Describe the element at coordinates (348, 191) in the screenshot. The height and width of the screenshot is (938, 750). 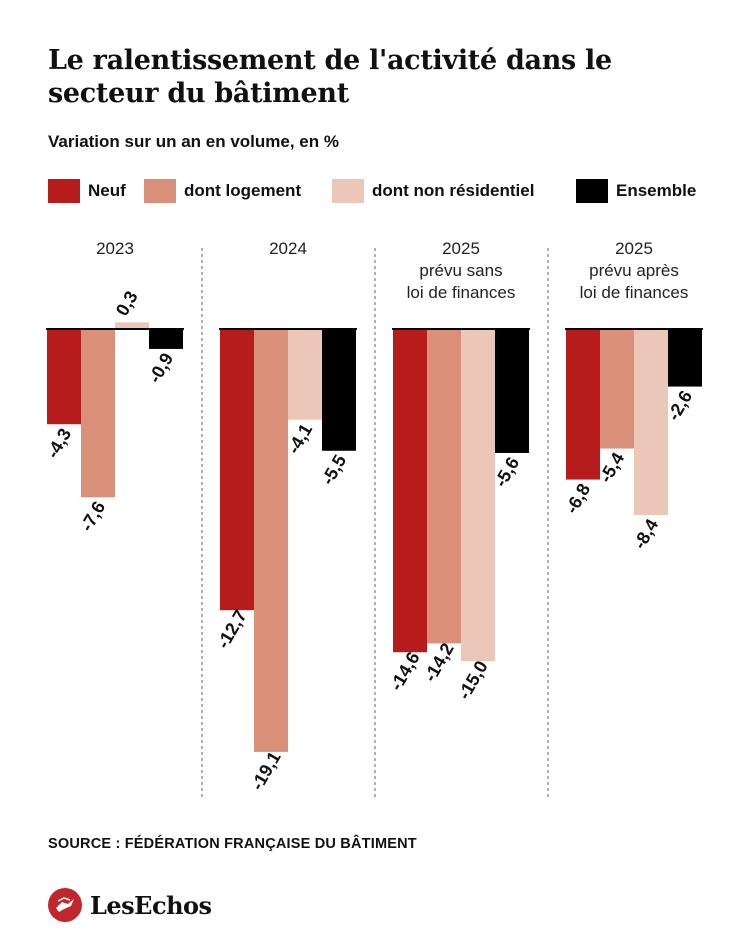
I see `legend-swatch-non-residentiel` at that location.